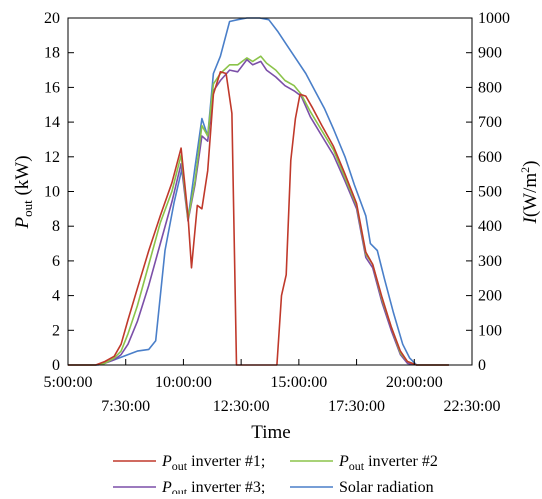  Describe the element at coordinates (68, 382) in the screenshot. I see `x-tick-label: 5:00:00` at that location.